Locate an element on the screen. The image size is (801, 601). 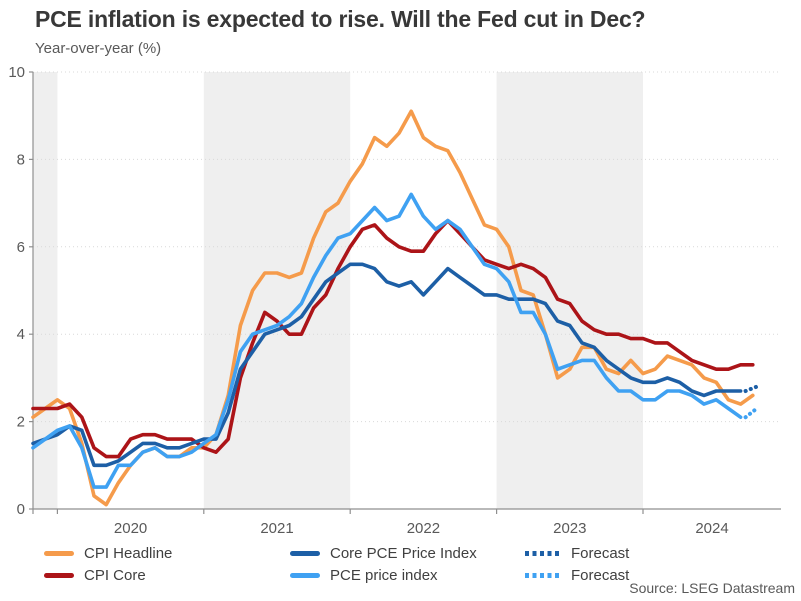
x-axis-label: 2022 is located at coordinates (423, 528).